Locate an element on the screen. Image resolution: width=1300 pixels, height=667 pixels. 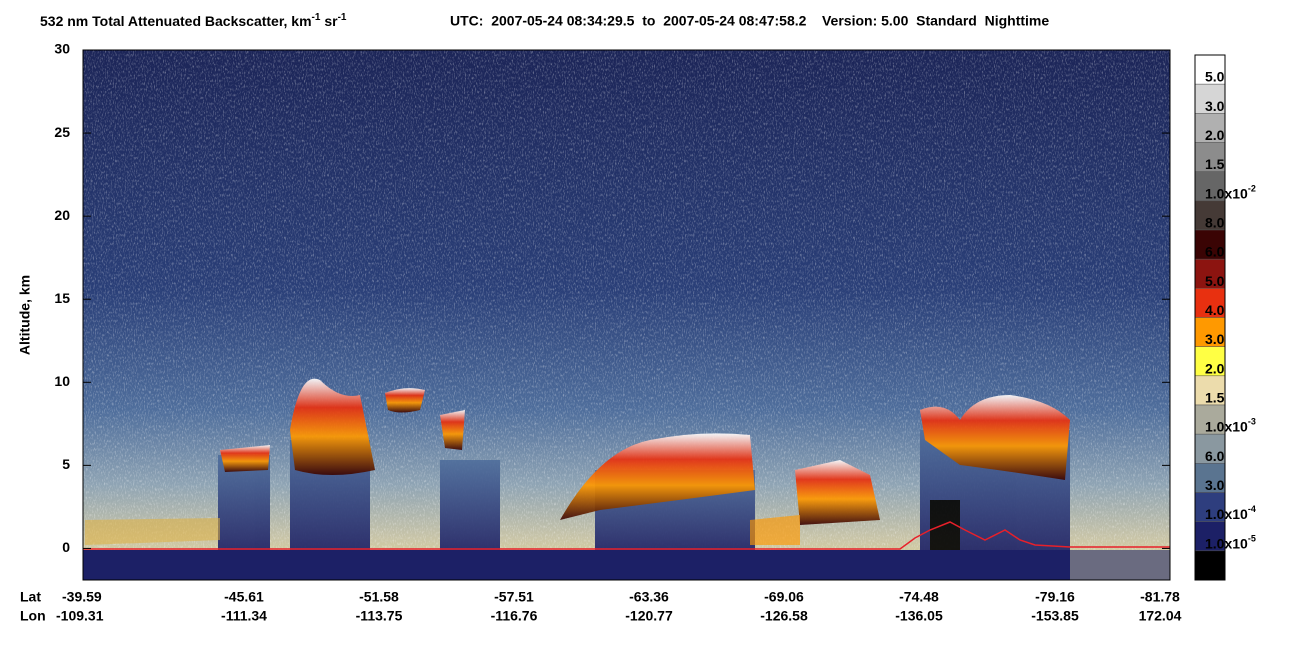
colorbar-label: 1.0x10⁻² is located at coordinates (1230, 192).